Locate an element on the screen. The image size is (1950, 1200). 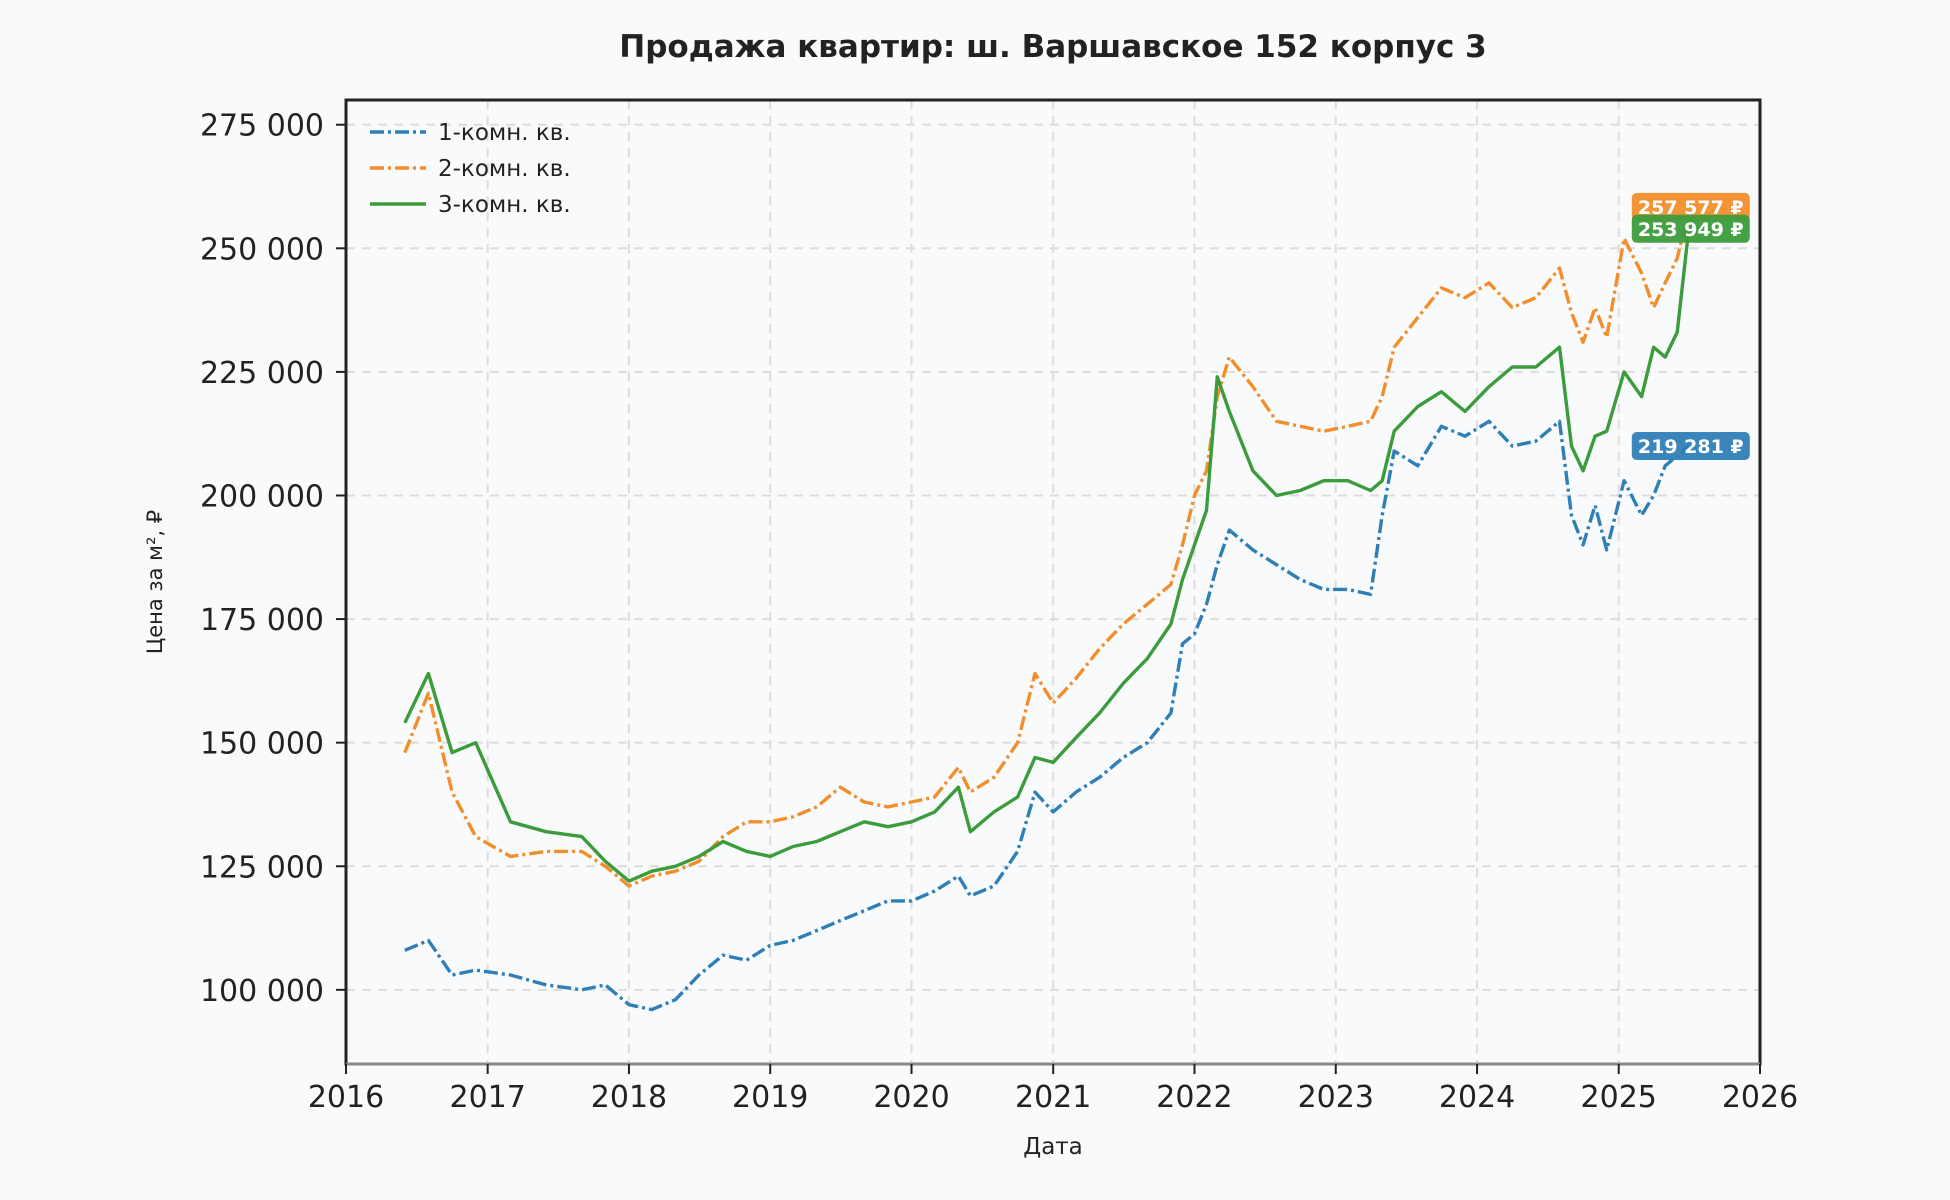
x-tick-label: 2025 is located at coordinates (1619, 1097).